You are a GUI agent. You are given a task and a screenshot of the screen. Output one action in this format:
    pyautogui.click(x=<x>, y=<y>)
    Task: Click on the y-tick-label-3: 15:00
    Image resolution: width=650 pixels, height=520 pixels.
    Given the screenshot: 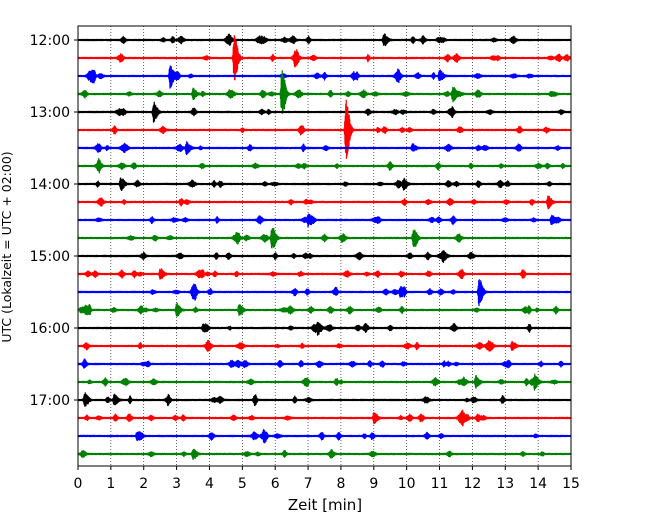 What is the action you would take?
    pyautogui.click(x=50, y=257)
    